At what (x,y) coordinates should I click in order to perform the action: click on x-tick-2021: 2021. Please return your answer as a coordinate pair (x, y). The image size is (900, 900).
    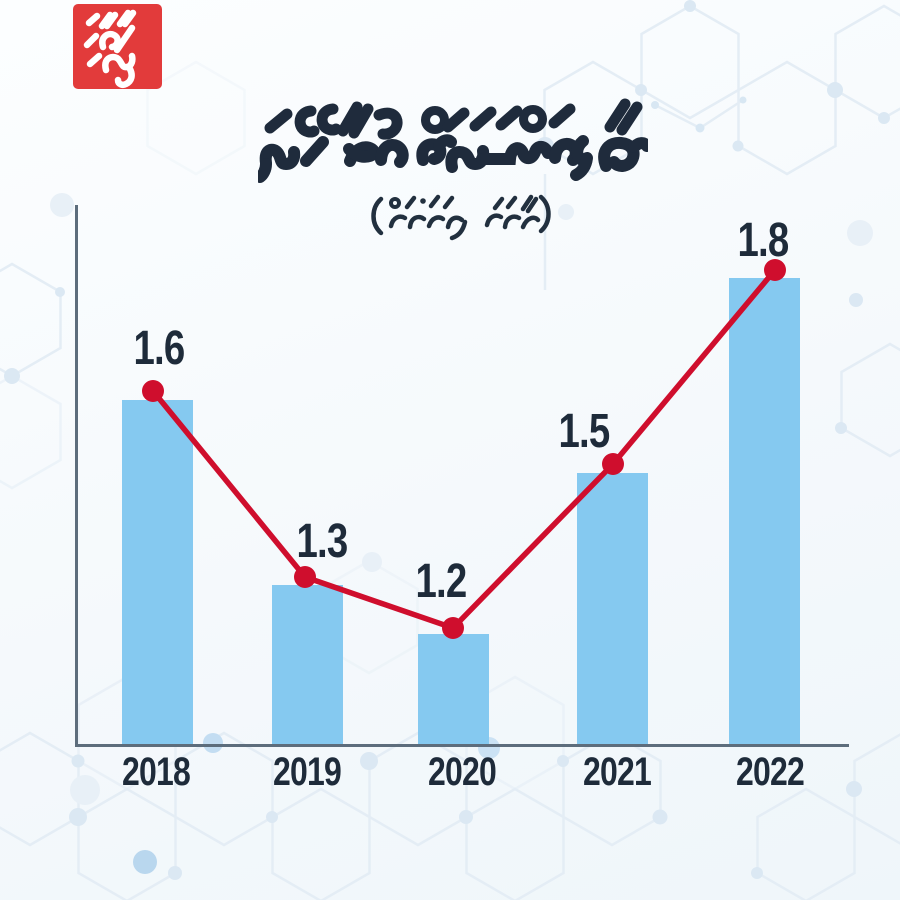
    Looking at the image, I should click on (617, 772).